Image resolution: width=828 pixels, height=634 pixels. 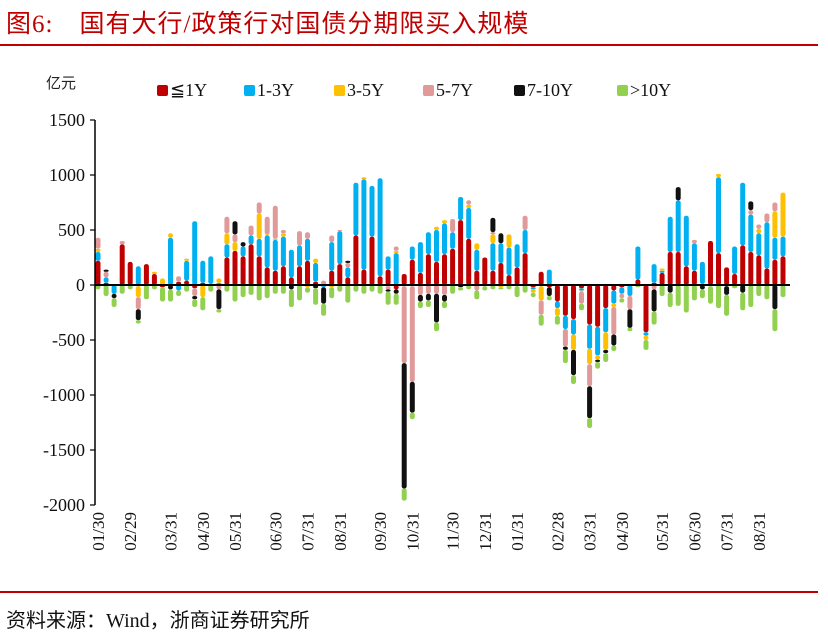 I want to click on y-tick-label: 500, so click(x=71, y=230).